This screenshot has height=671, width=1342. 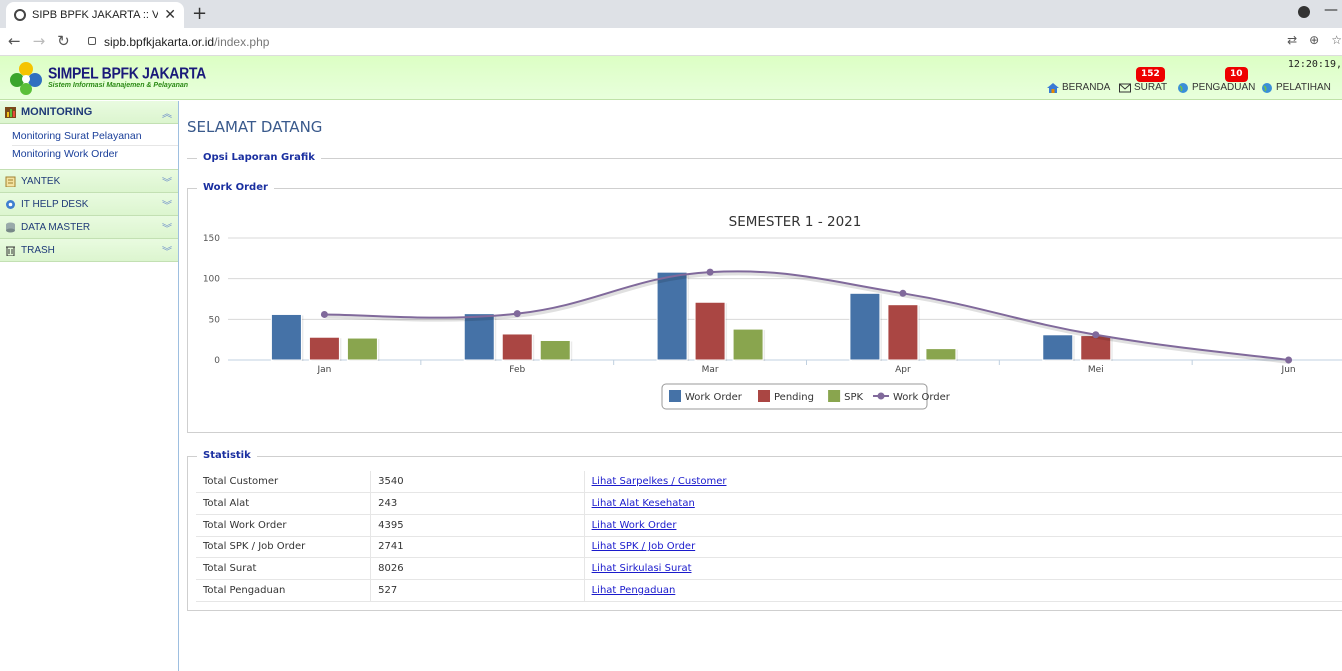 I want to click on nav-beranda: BERANDA, so click(x=1078, y=87).